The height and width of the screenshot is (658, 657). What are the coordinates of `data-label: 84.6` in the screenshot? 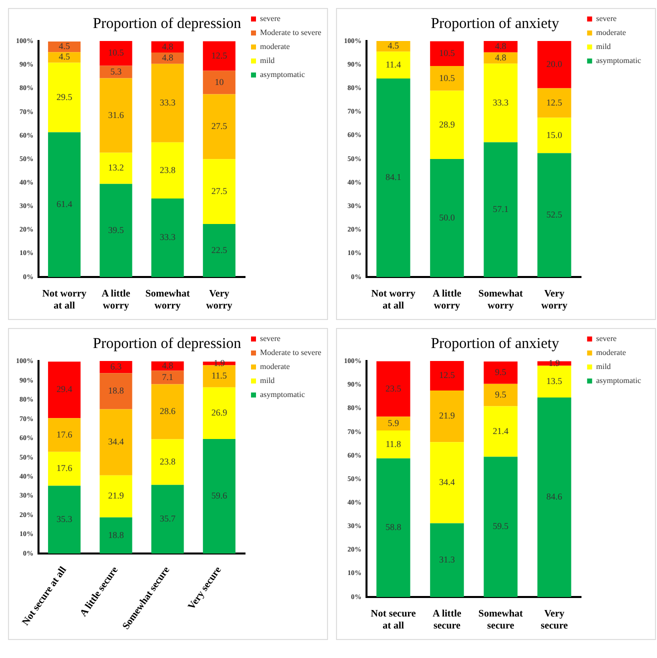 It's located at (554, 497).